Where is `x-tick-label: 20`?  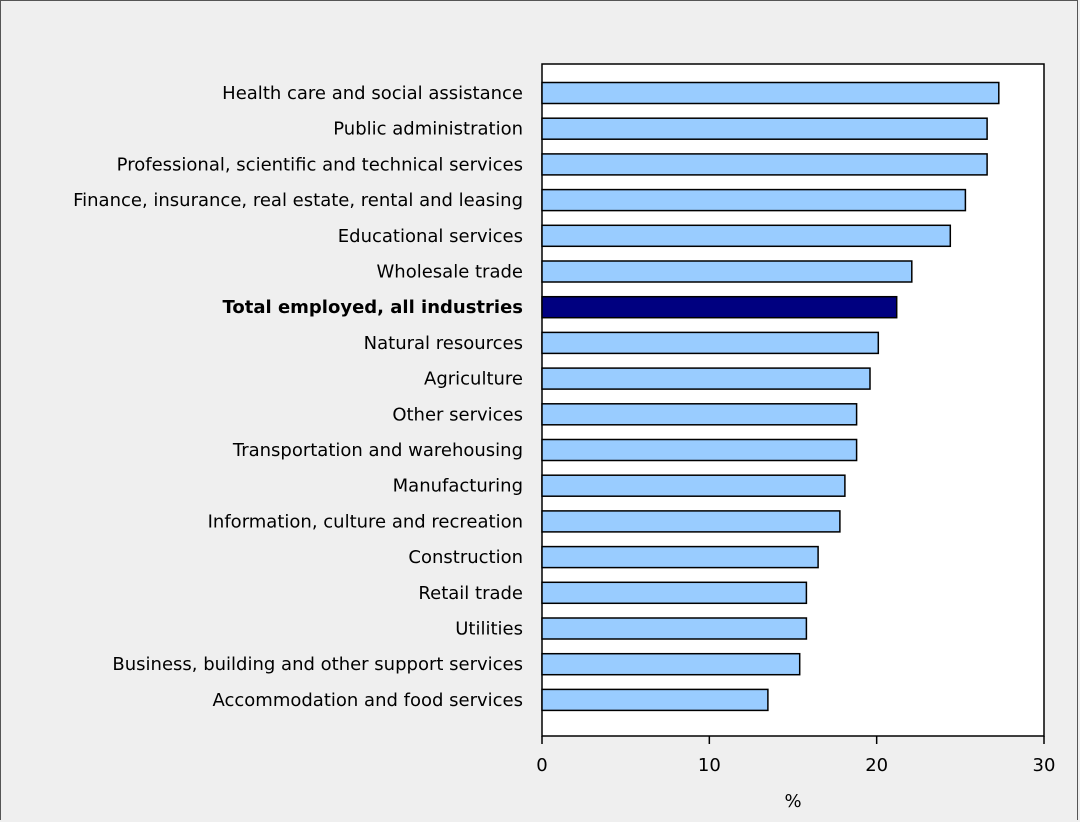 x-tick-label: 20 is located at coordinates (876, 765).